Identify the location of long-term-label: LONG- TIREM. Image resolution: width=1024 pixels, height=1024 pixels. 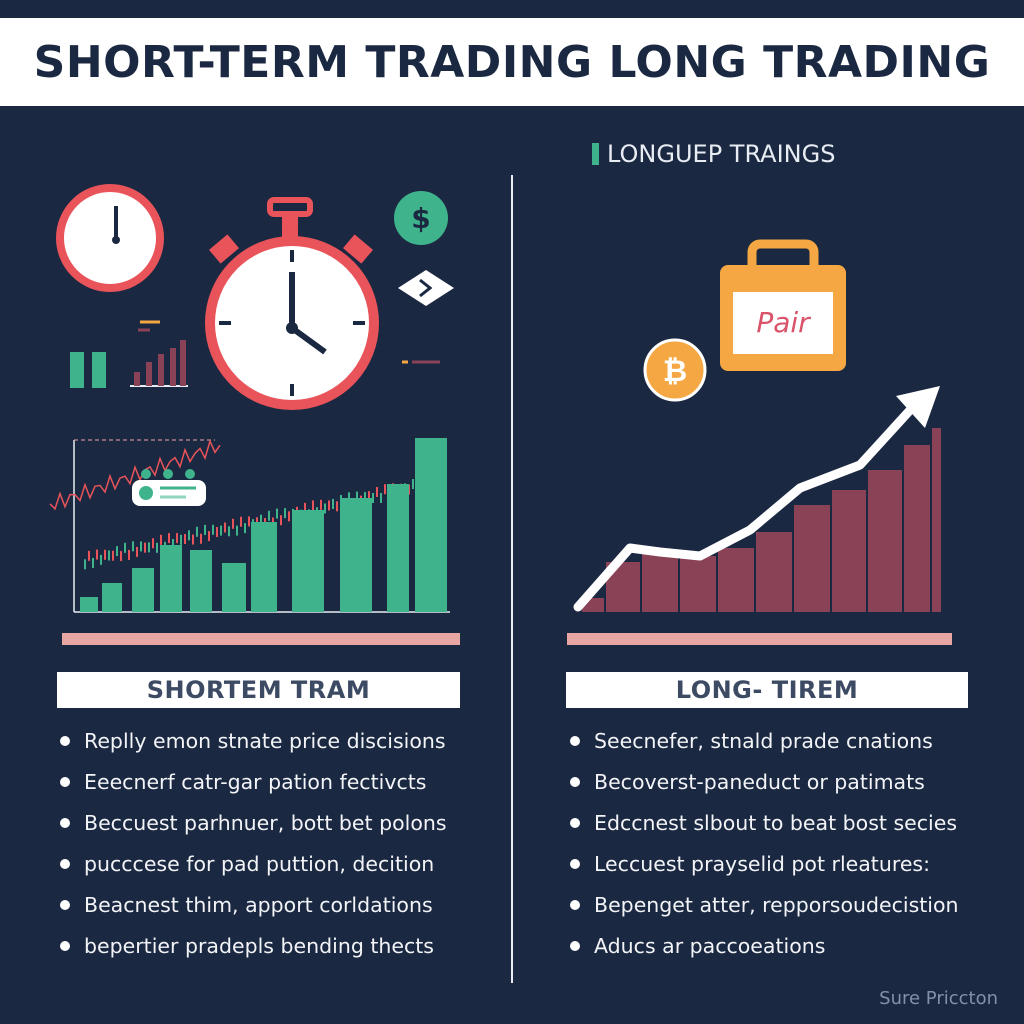
(767, 690).